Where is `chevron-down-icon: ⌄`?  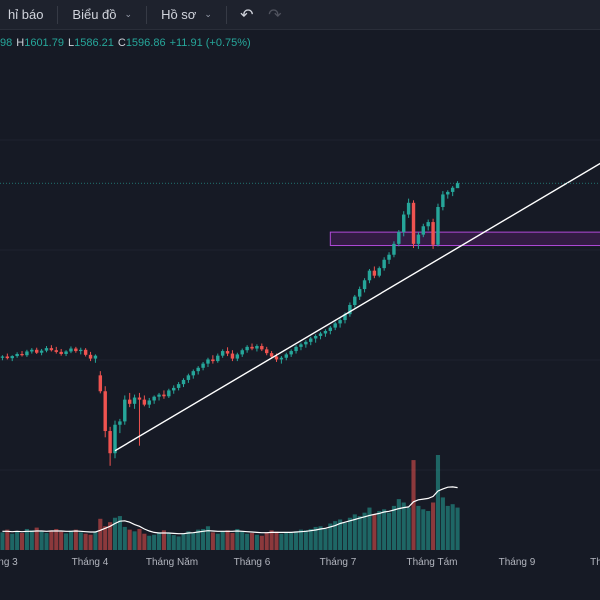
chevron-down-icon: ⌄ is located at coordinates (208, 14).